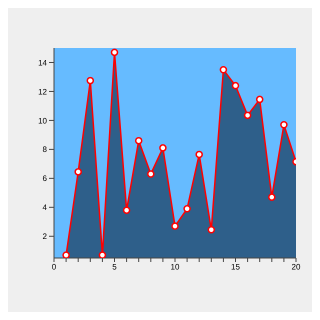 The height and width of the screenshot is (320, 320). What do you see at coordinates (45, 149) in the screenshot?
I see `y-tick-label: 8` at bounding box center [45, 149].